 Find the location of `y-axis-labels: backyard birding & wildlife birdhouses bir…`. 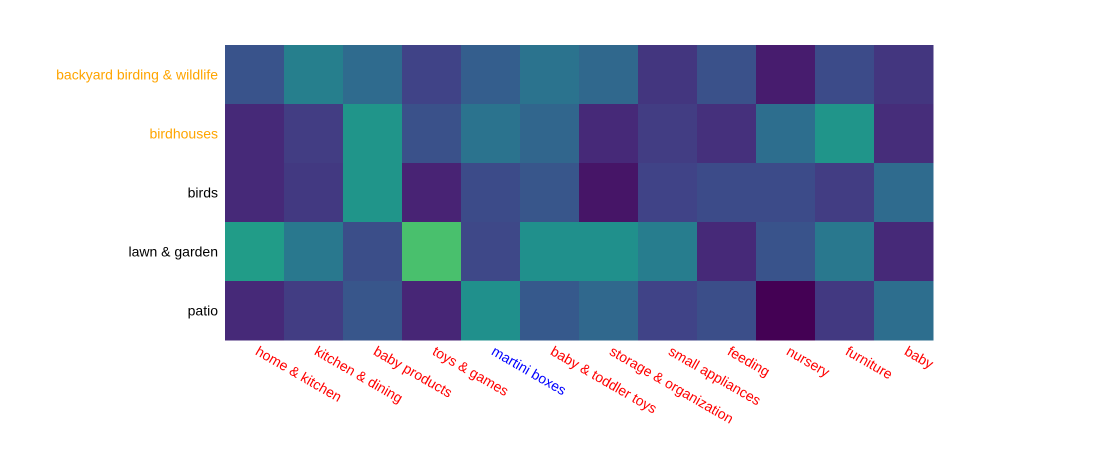

y-axis-labels: backyard birding & wildlife birdhouses bir… is located at coordinates (137, 193).